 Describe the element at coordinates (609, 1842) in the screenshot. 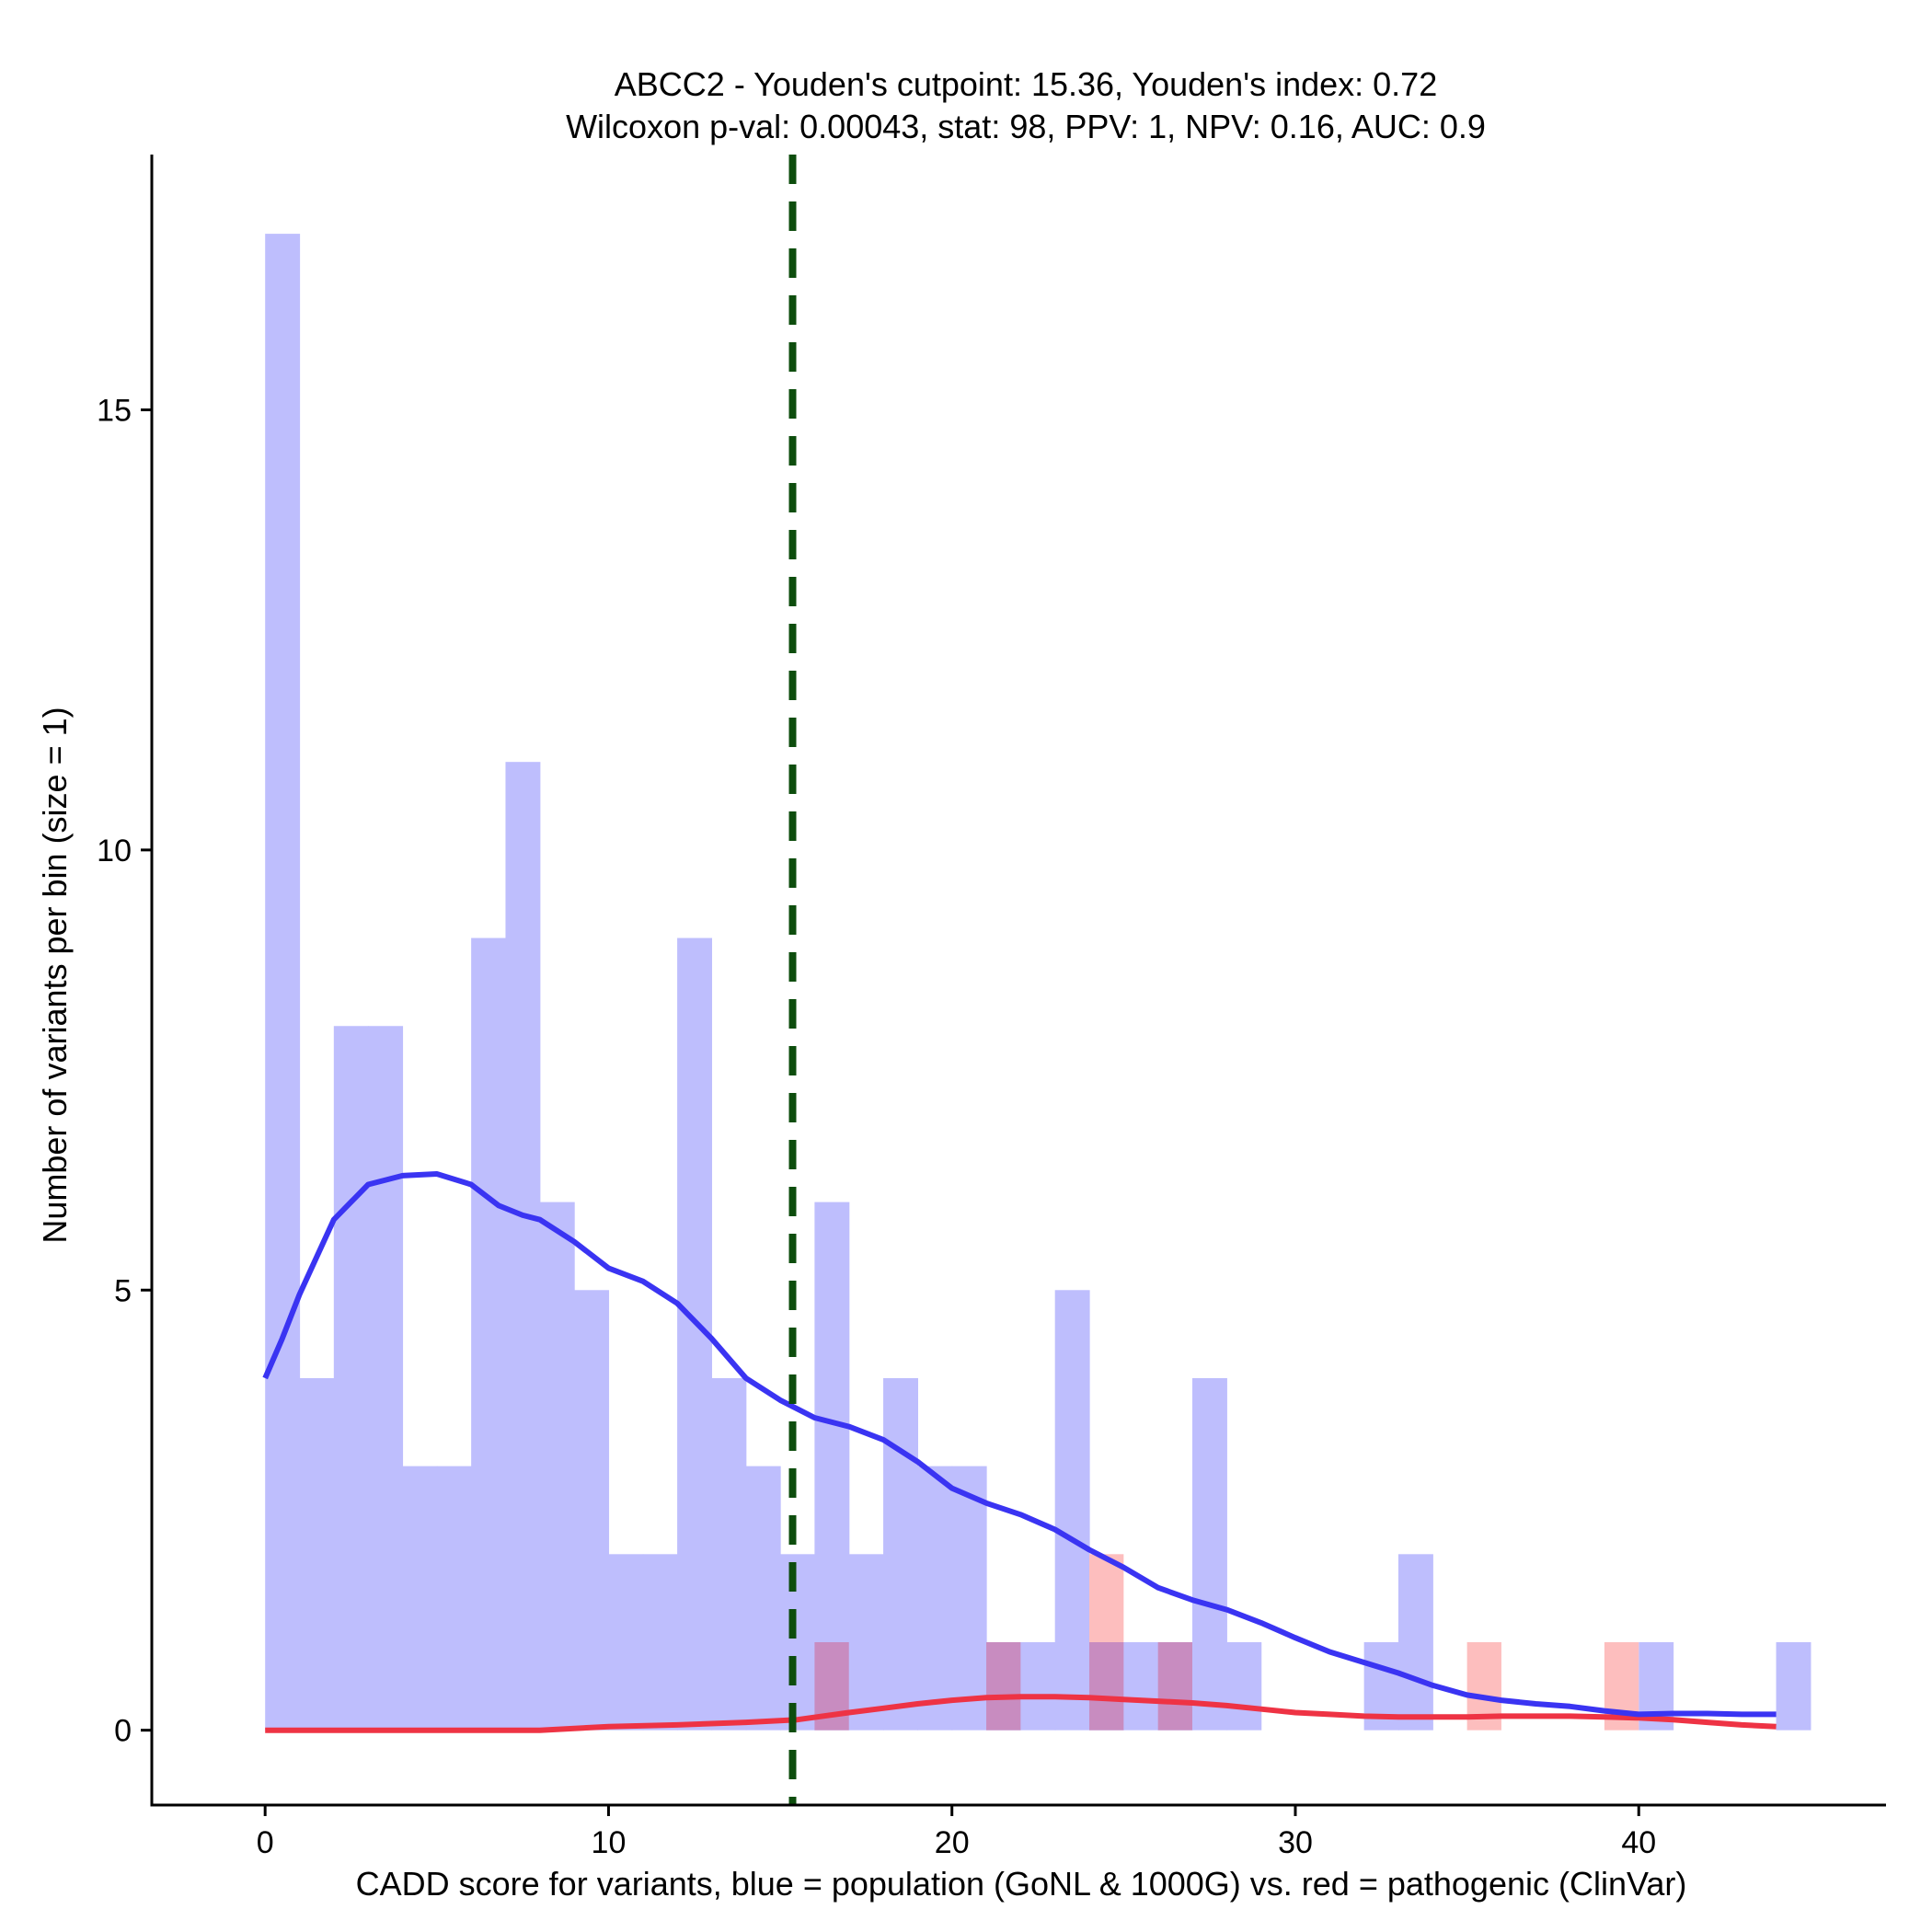

I see `x-tick-label: 10` at that location.